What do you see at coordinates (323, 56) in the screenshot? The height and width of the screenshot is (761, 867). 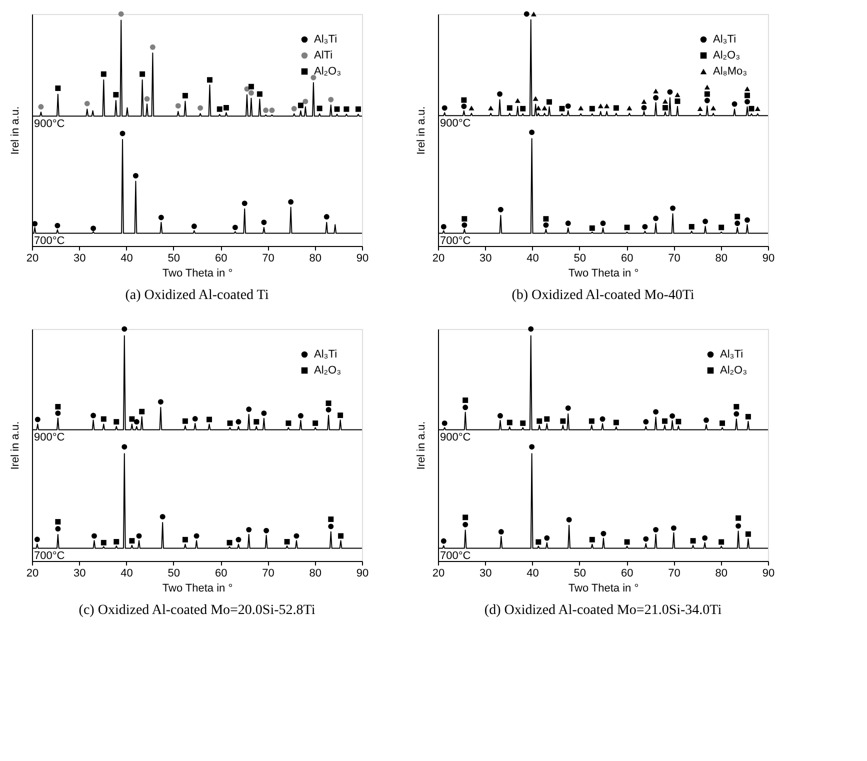 I see `legend-label: AlTi` at bounding box center [323, 56].